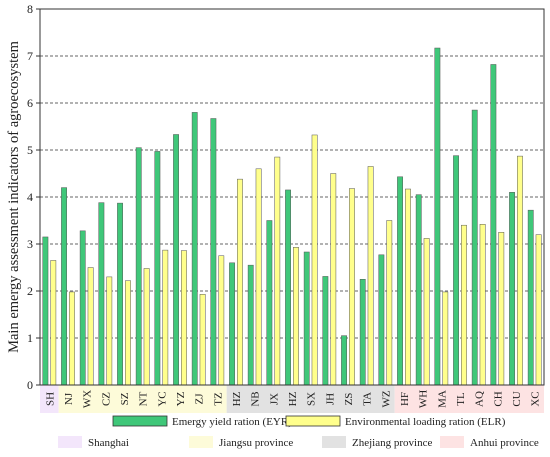  I want to click on category-label-jx: JX, so click(274, 399).